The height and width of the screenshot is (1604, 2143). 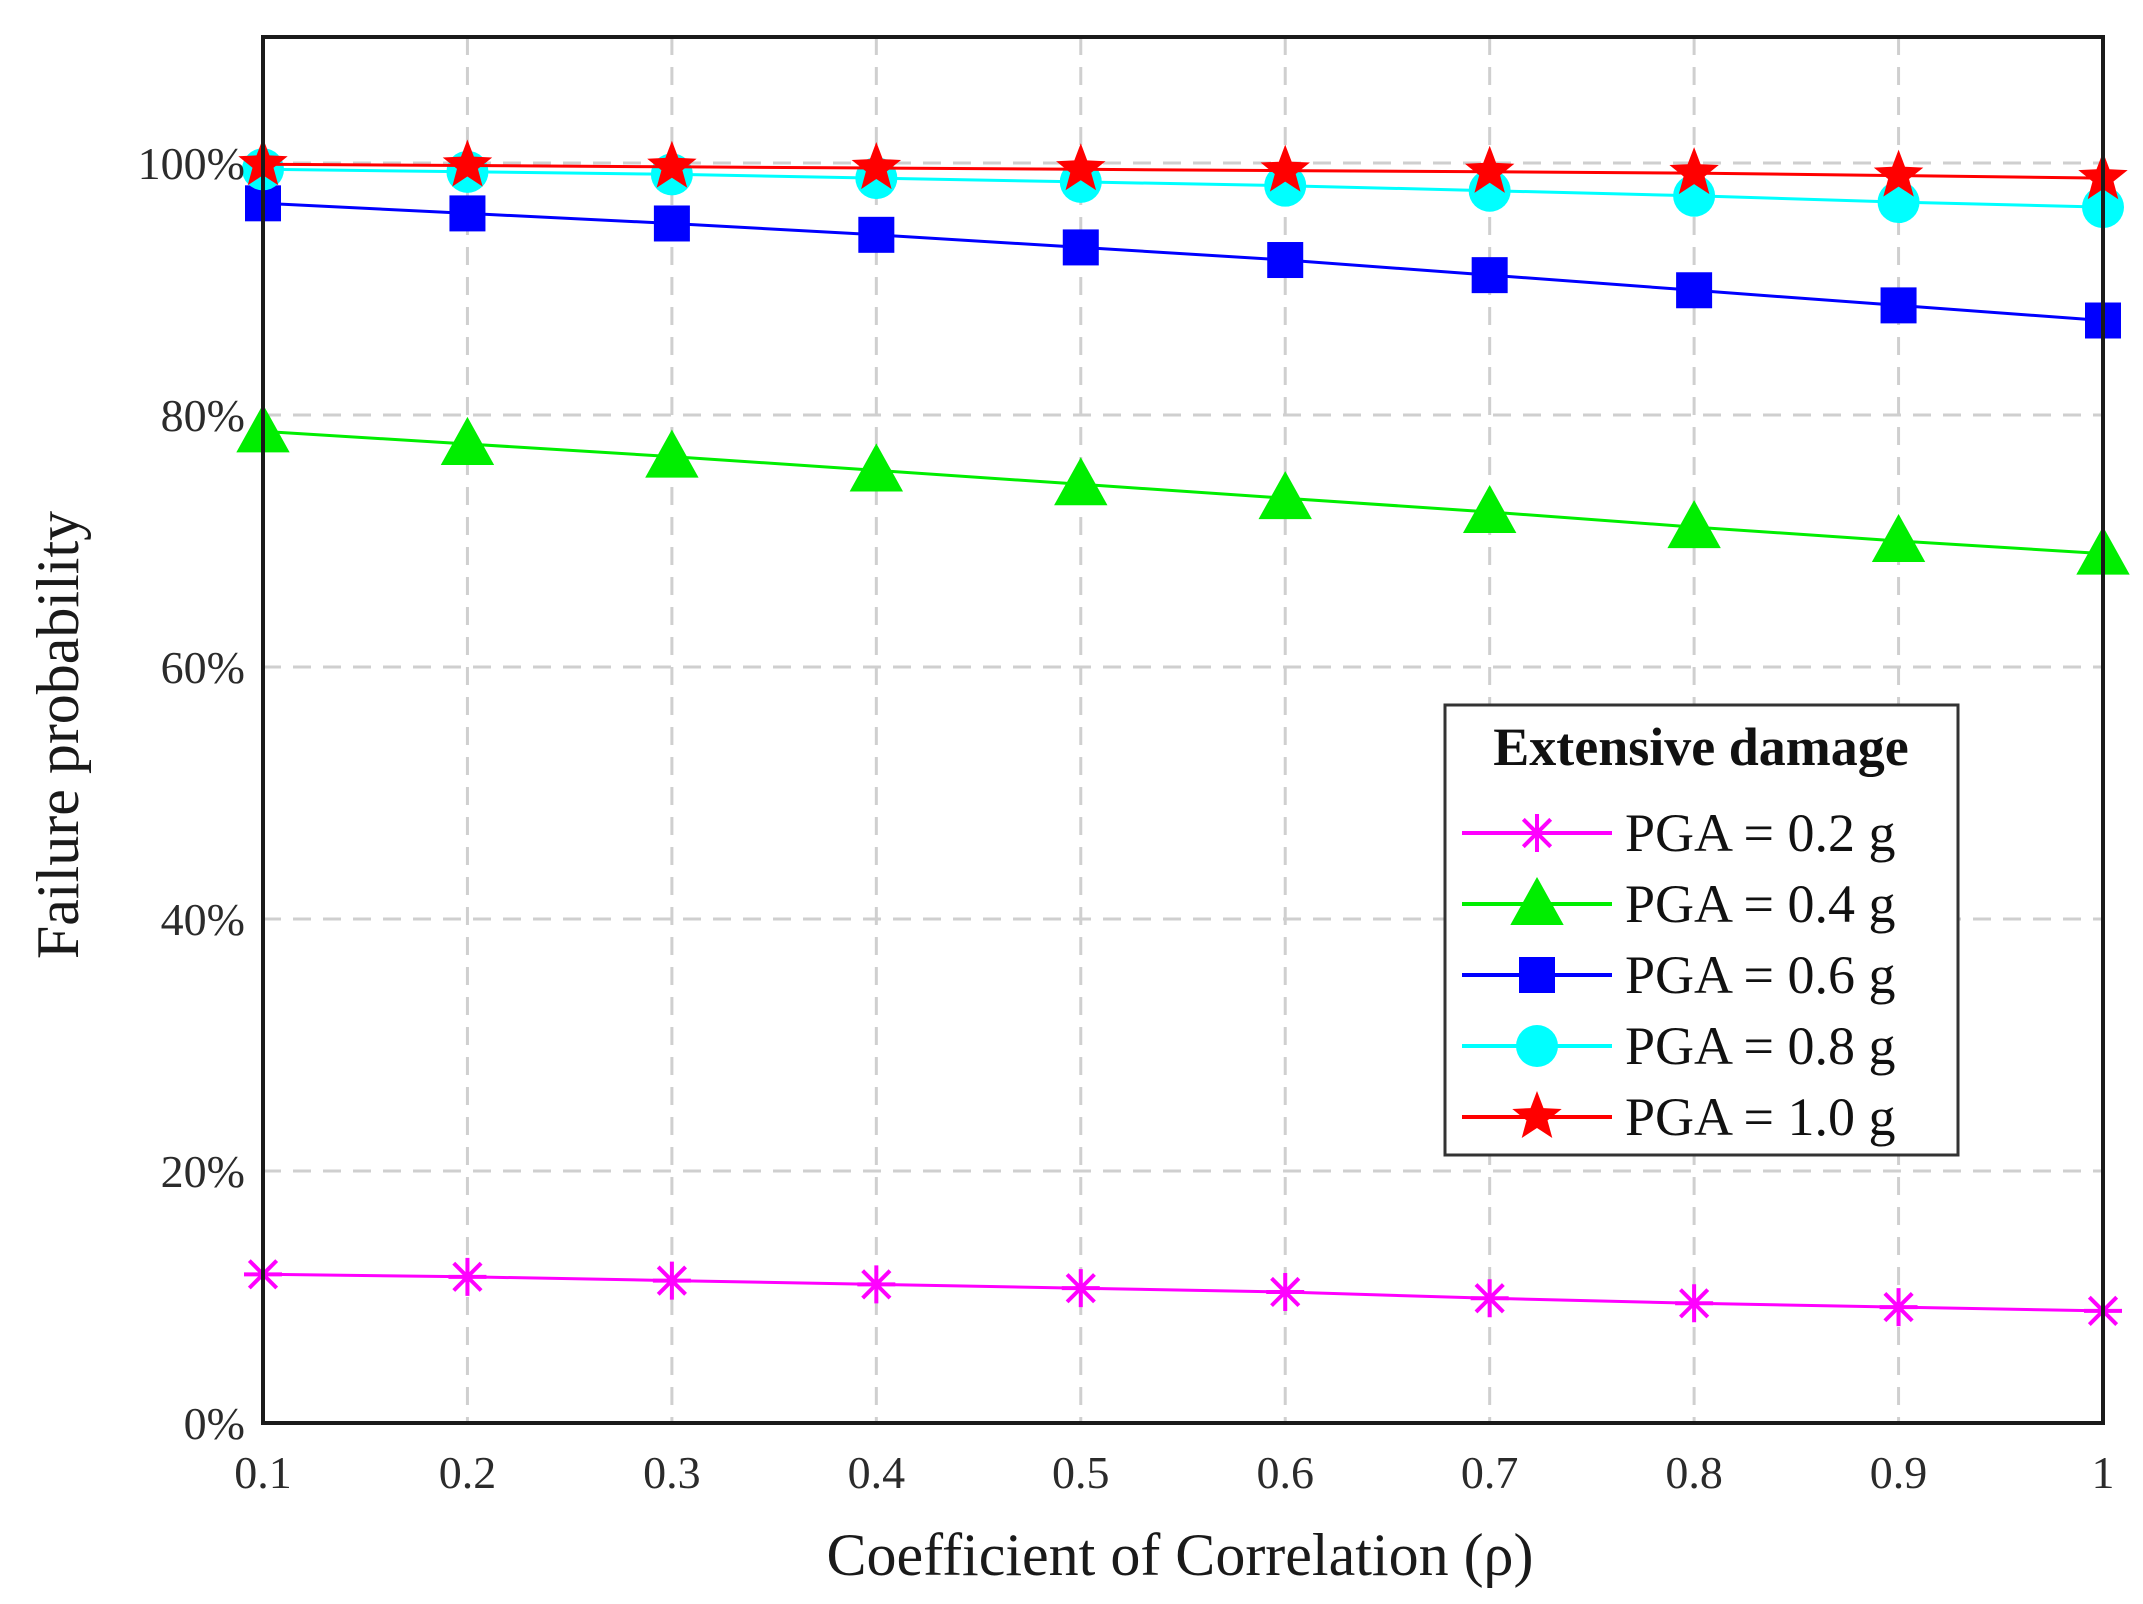 What do you see at coordinates (1760, 1046) in the screenshot?
I see `legend-label: PGA = 0.8 g` at bounding box center [1760, 1046].